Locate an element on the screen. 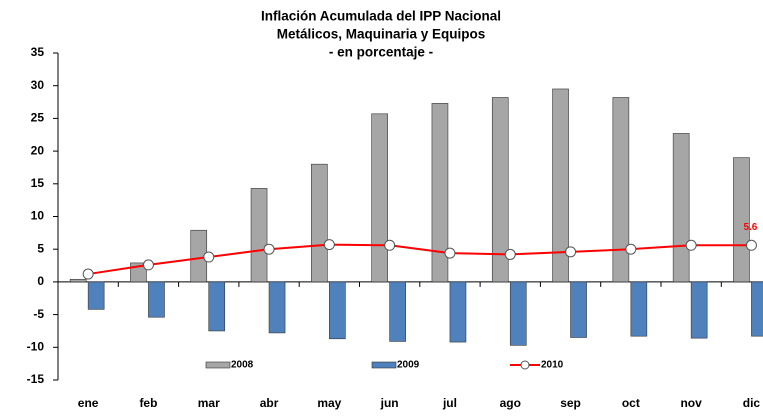 The image size is (763, 416). y-tick-label: 30 is located at coordinates (38, 85).